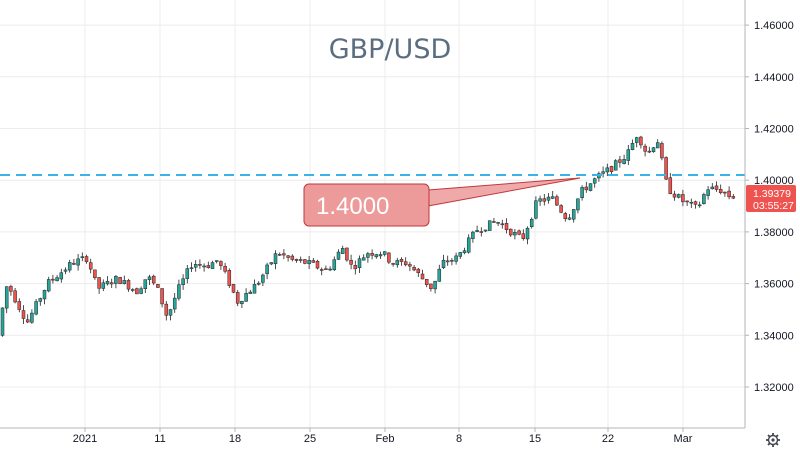 The image size is (800, 450). What do you see at coordinates (310, 439) in the screenshot?
I see `x-tick-label: 25` at bounding box center [310, 439].